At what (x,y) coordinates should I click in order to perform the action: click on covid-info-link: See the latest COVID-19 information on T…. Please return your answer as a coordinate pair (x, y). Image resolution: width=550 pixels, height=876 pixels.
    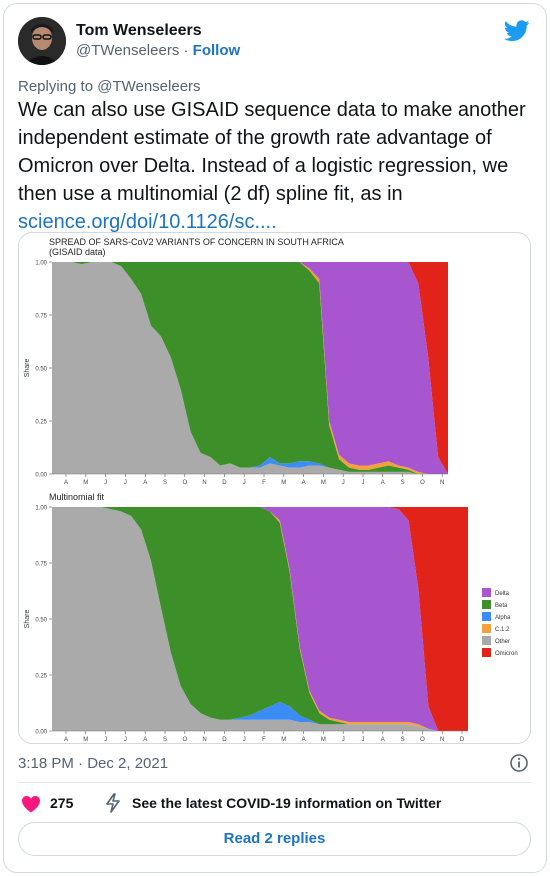
    Looking at the image, I should click on (287, 803).